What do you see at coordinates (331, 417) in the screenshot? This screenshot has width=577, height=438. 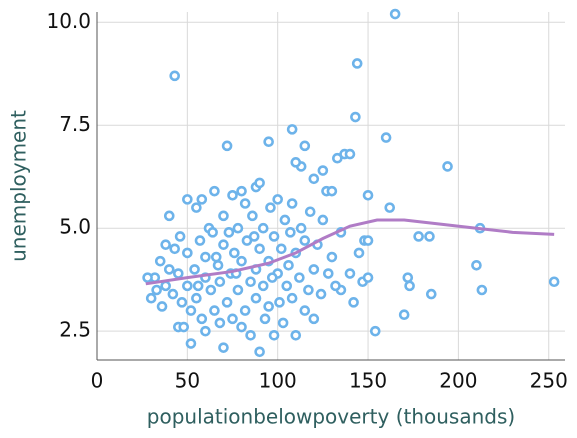 I see `x-axis-label: populationbelowpoverty (thousands)` at bounding box center [331, 417].